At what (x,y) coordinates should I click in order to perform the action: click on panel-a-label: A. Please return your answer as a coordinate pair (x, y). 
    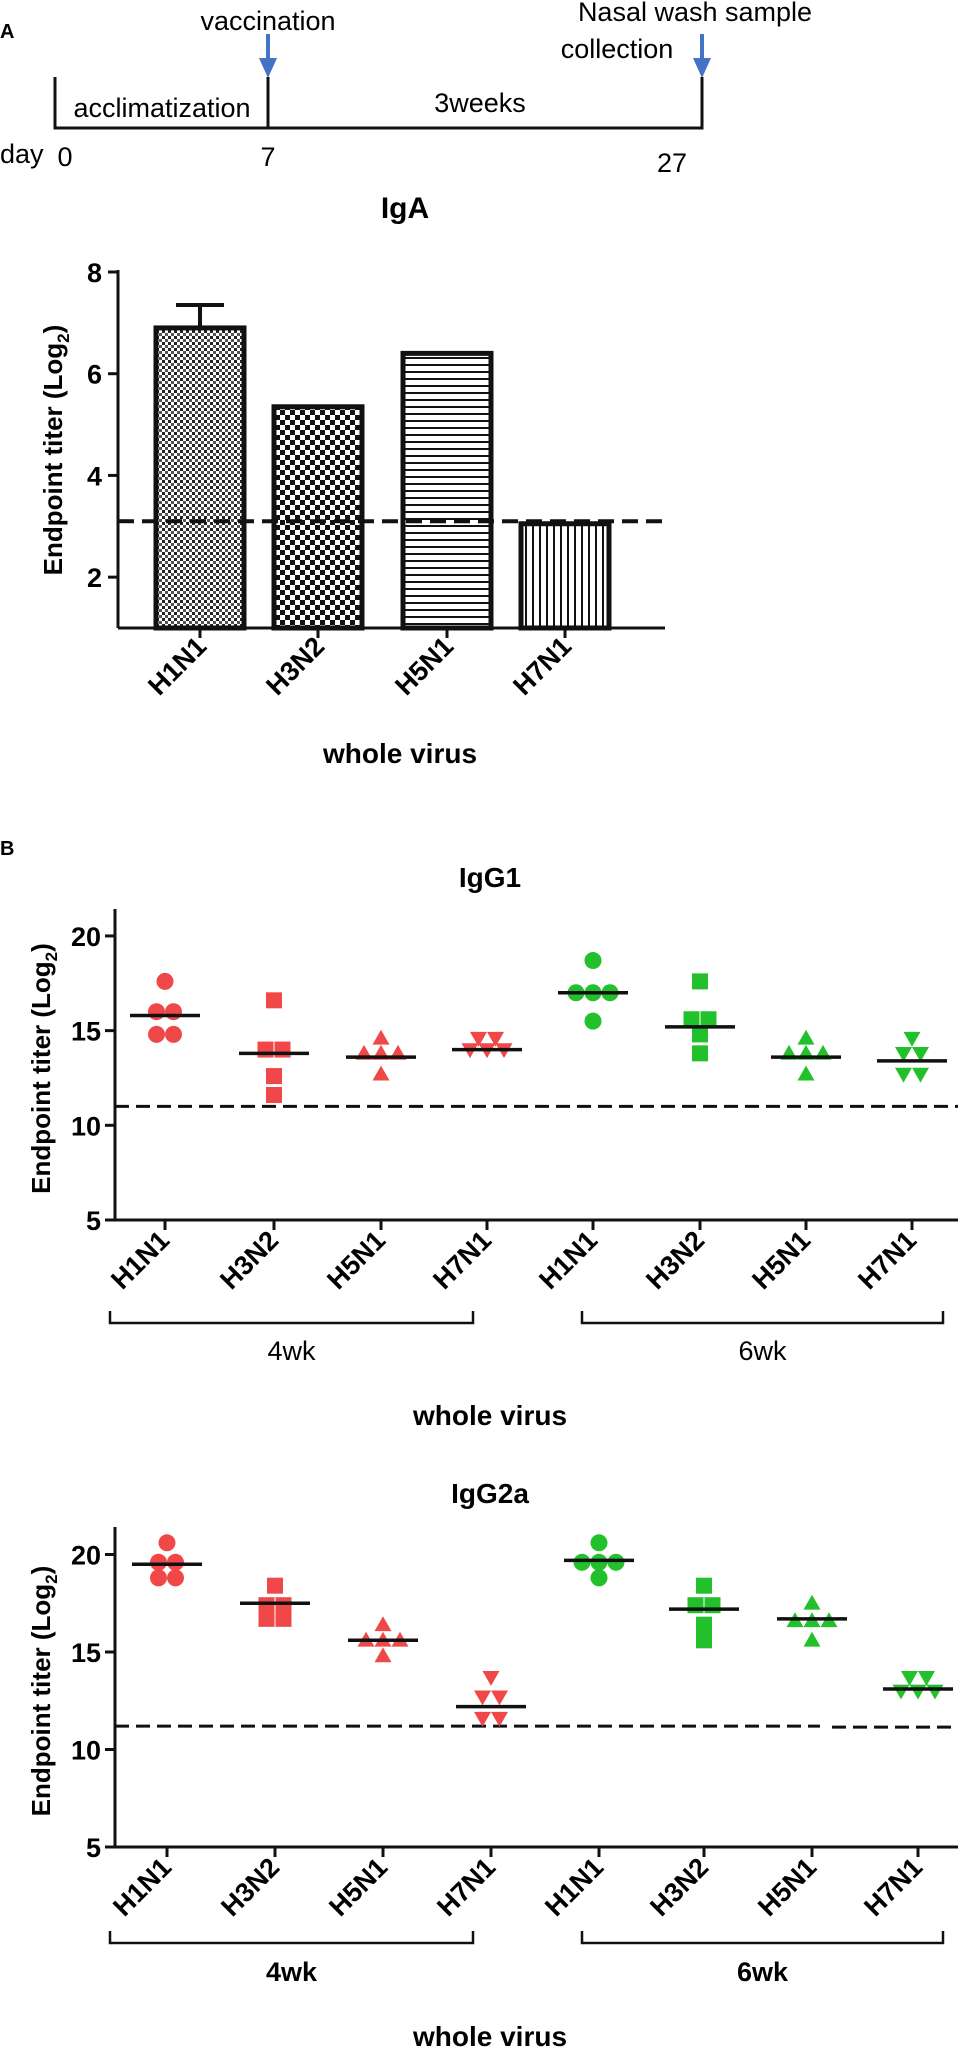
    Looking at the image, I should click on (7, 32).